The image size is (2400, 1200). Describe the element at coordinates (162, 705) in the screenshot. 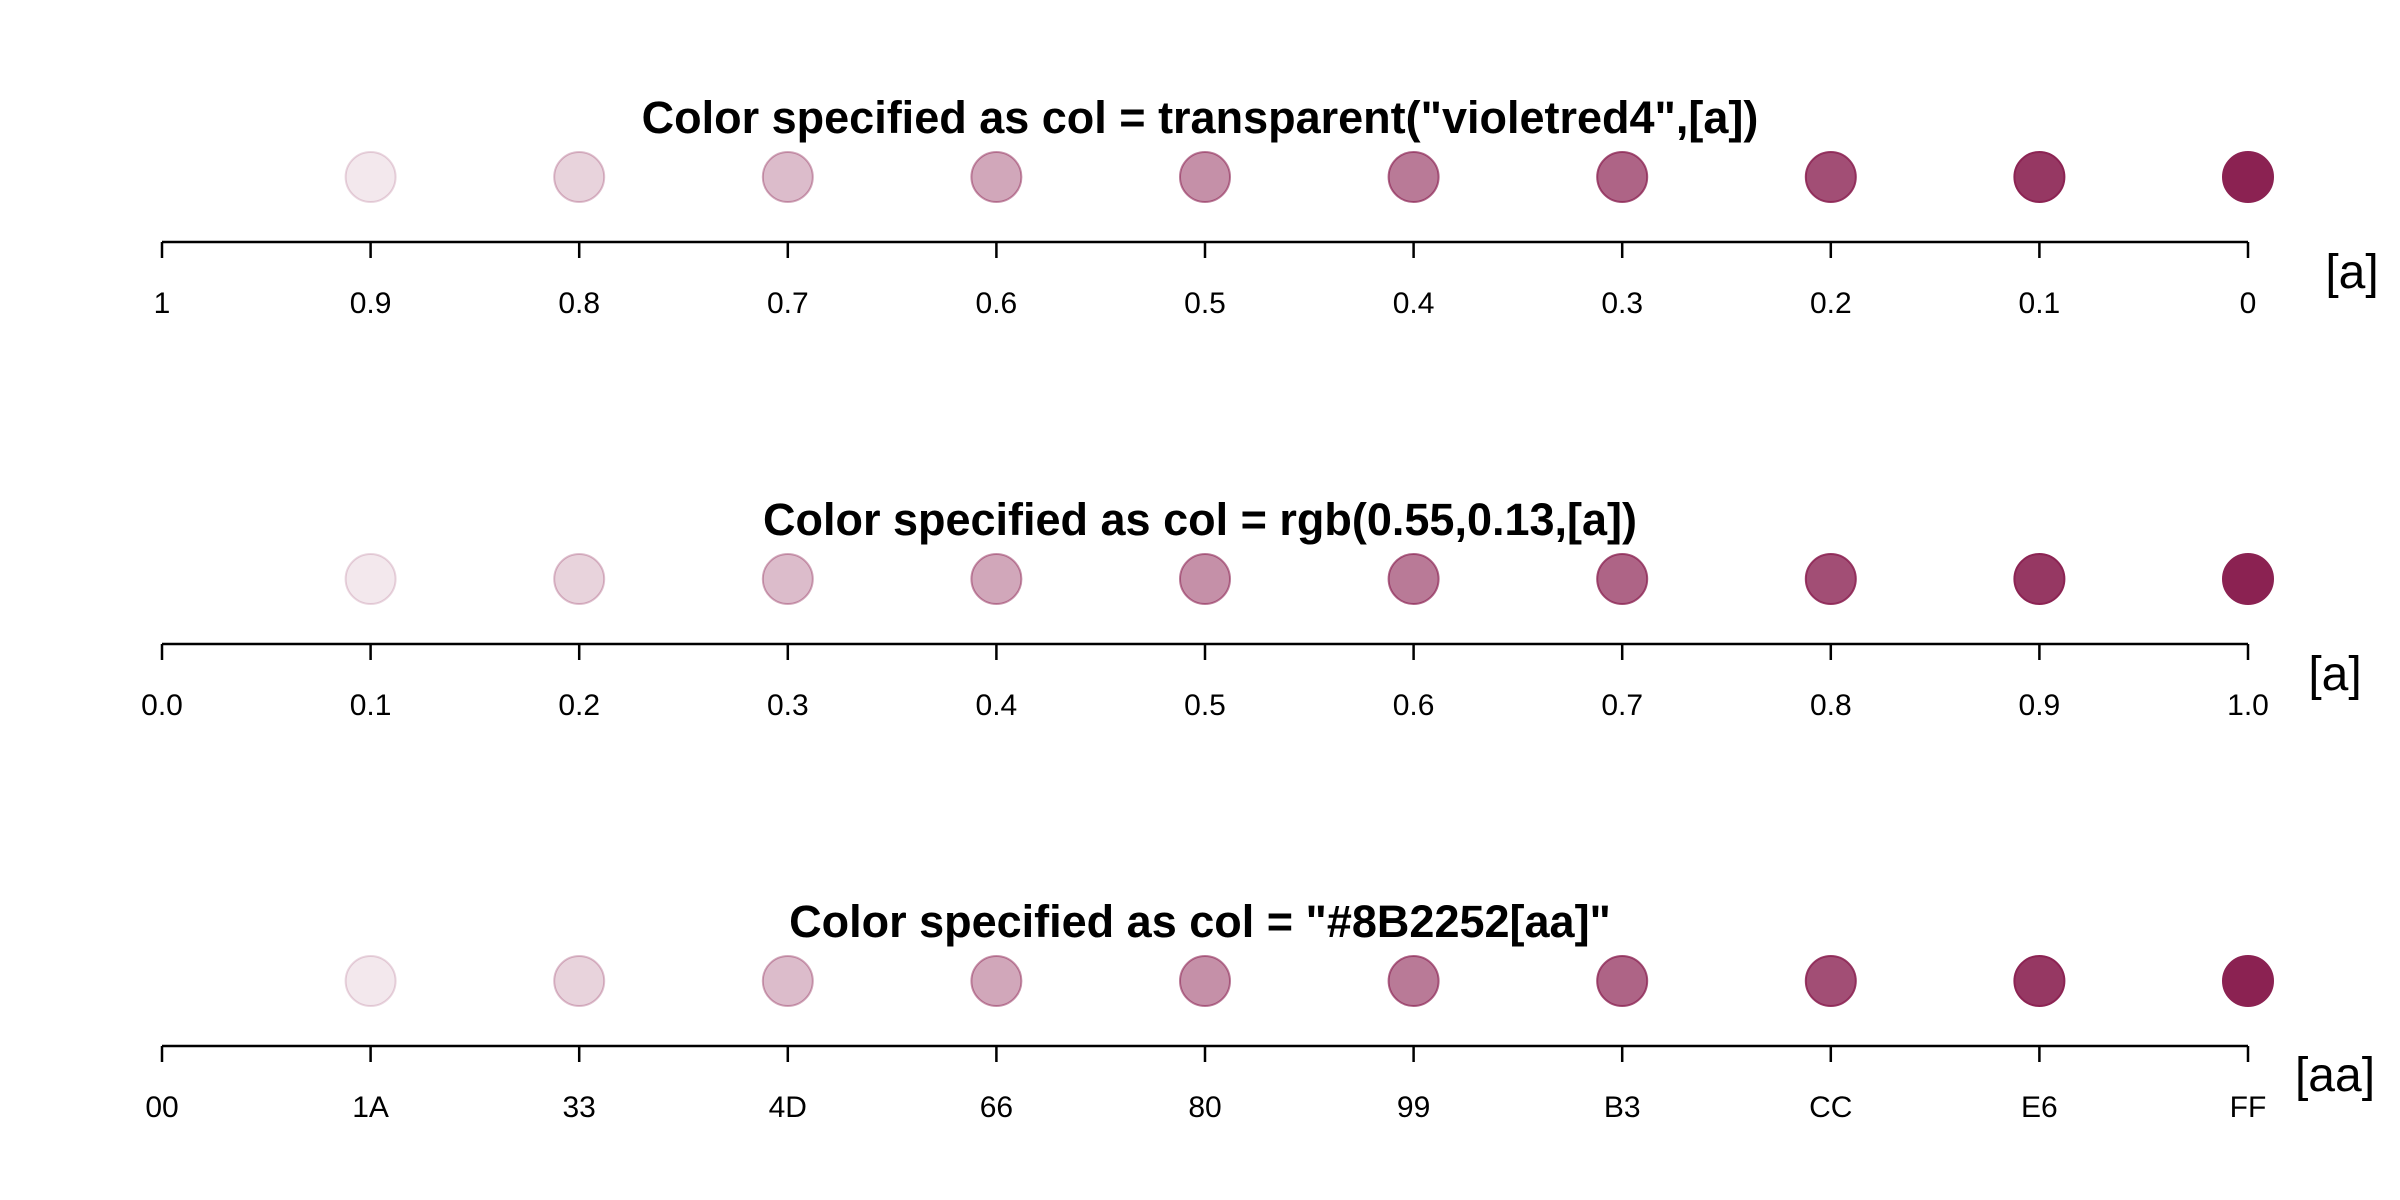

I see `x-tick-label: 0.0` at that location.